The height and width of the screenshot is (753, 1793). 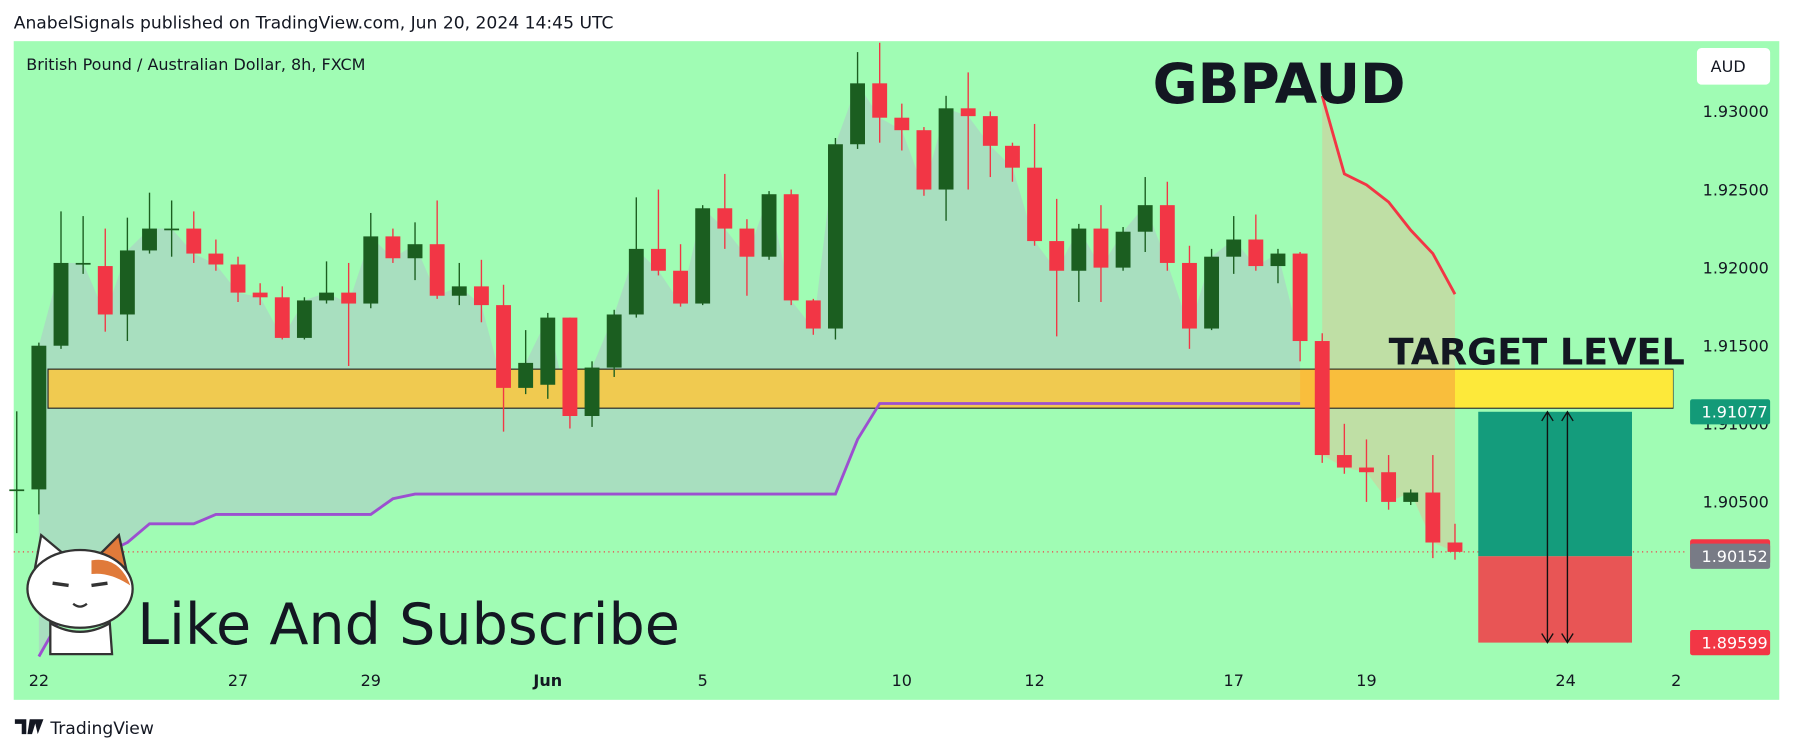 I want to click on x-tick-label: 27, so click(x=238, y=680).